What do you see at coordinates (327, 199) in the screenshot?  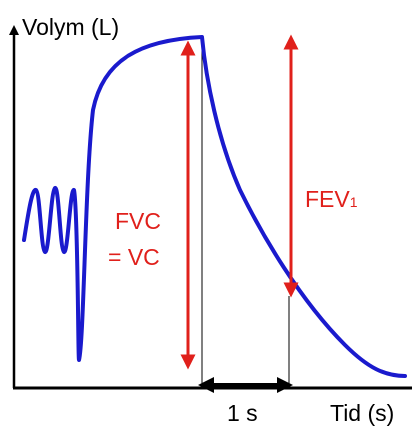 I see `fev1-label-main: FEV` at bounding box center [327, 199].